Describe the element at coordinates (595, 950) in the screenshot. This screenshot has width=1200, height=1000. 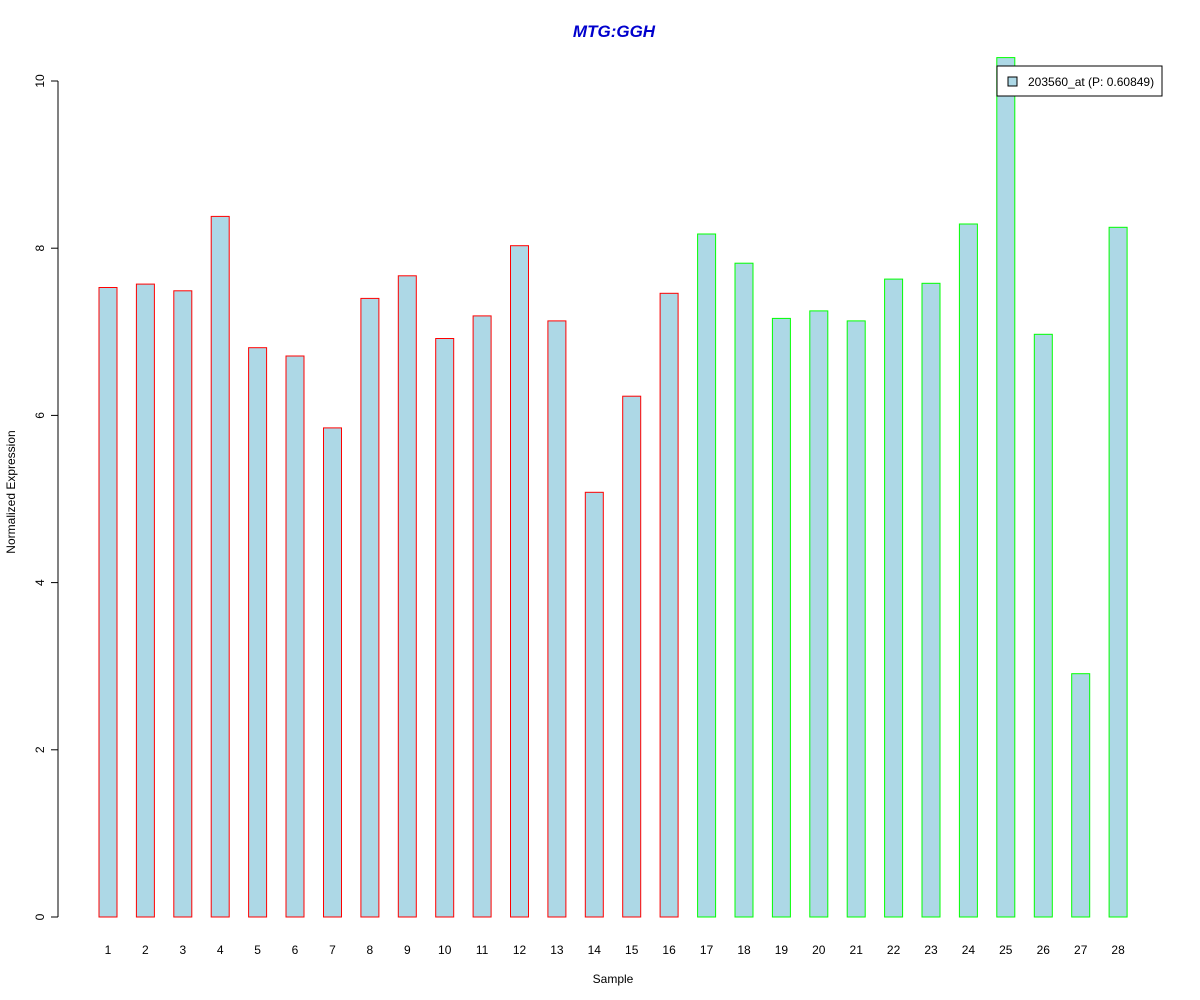
I see `x-tick-label: 14` at that location.